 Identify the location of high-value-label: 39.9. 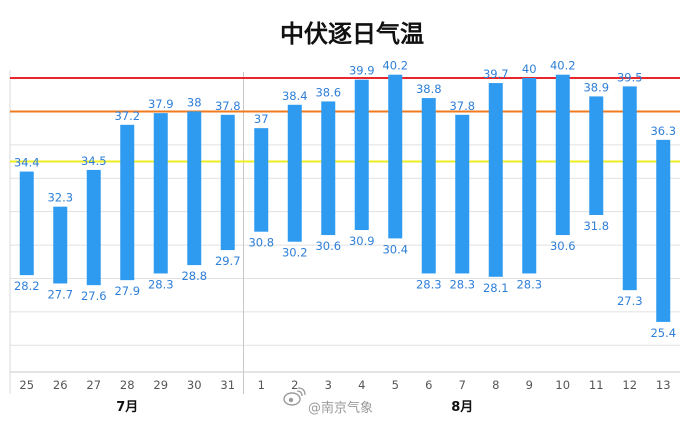
(362, 71).